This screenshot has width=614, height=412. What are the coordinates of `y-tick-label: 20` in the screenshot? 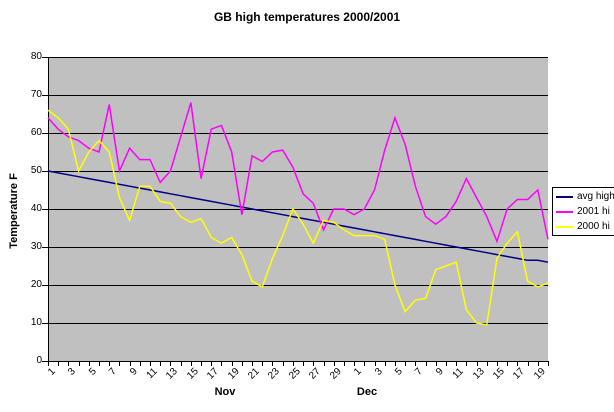 It's located at (36, 284).